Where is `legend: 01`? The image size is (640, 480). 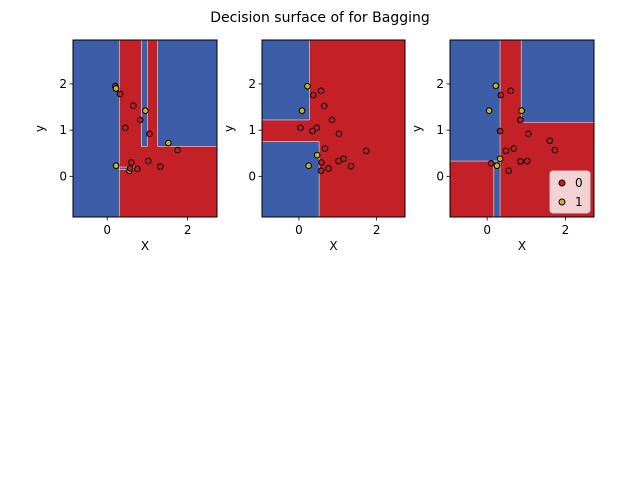
legend: 01 is located at coordinates (570, 192).